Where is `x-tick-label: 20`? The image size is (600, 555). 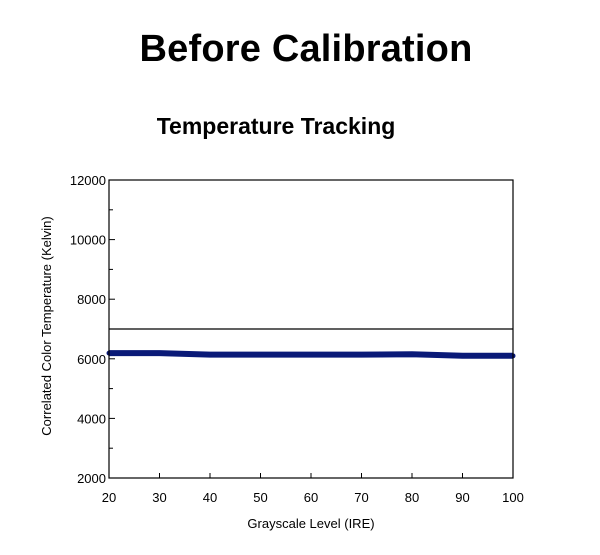
x-tick-label: 20 is located at coordinates (109, 497).